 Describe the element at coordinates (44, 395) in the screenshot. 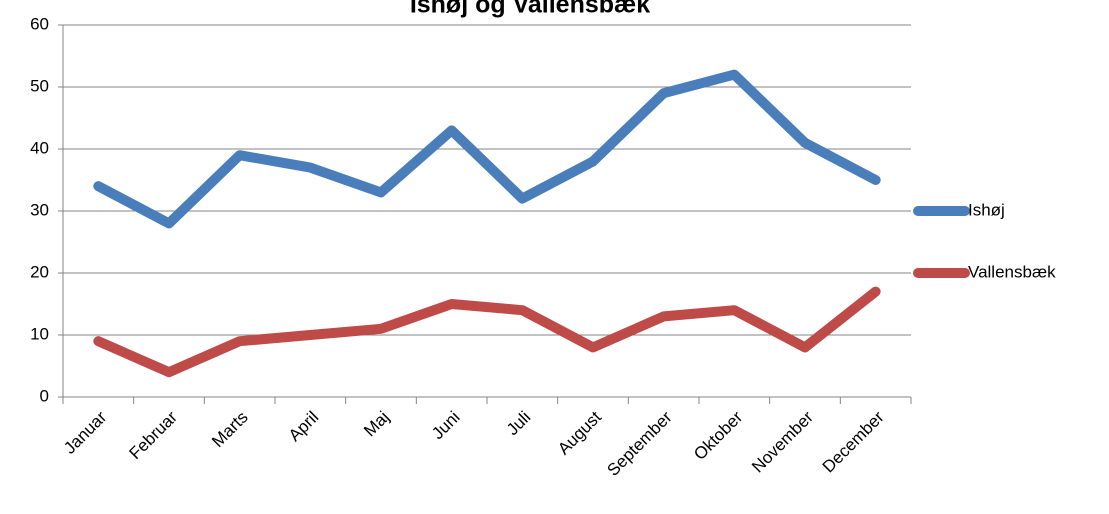

I see `y-tick-label: 0` at that location.